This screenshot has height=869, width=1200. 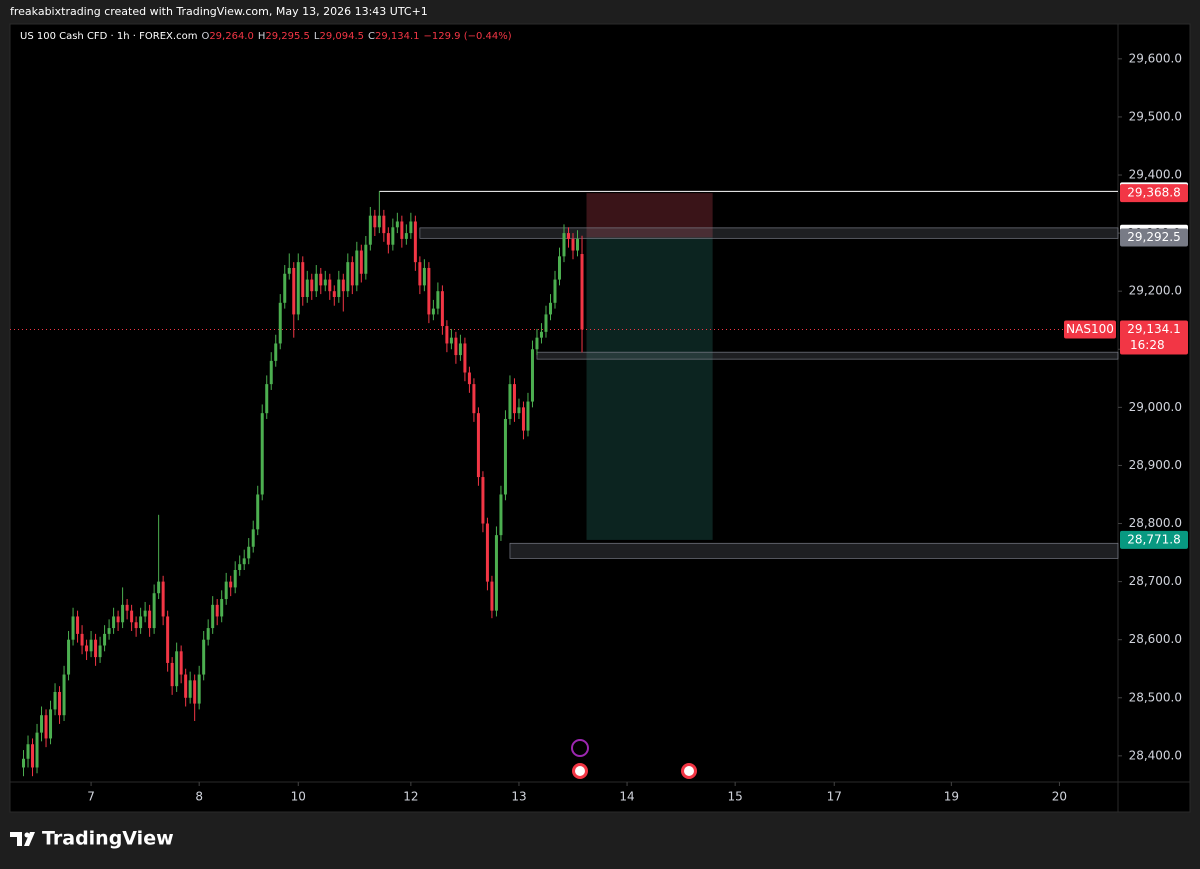 I want to click on stop-zone, so click(x=649, y=215).